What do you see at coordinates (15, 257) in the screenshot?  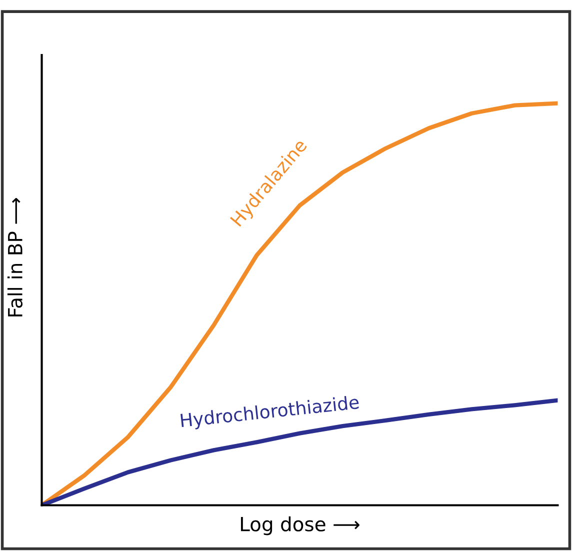 I see `y-axis-title: Fall in BP ⟶` at bounding box center [15, 257].